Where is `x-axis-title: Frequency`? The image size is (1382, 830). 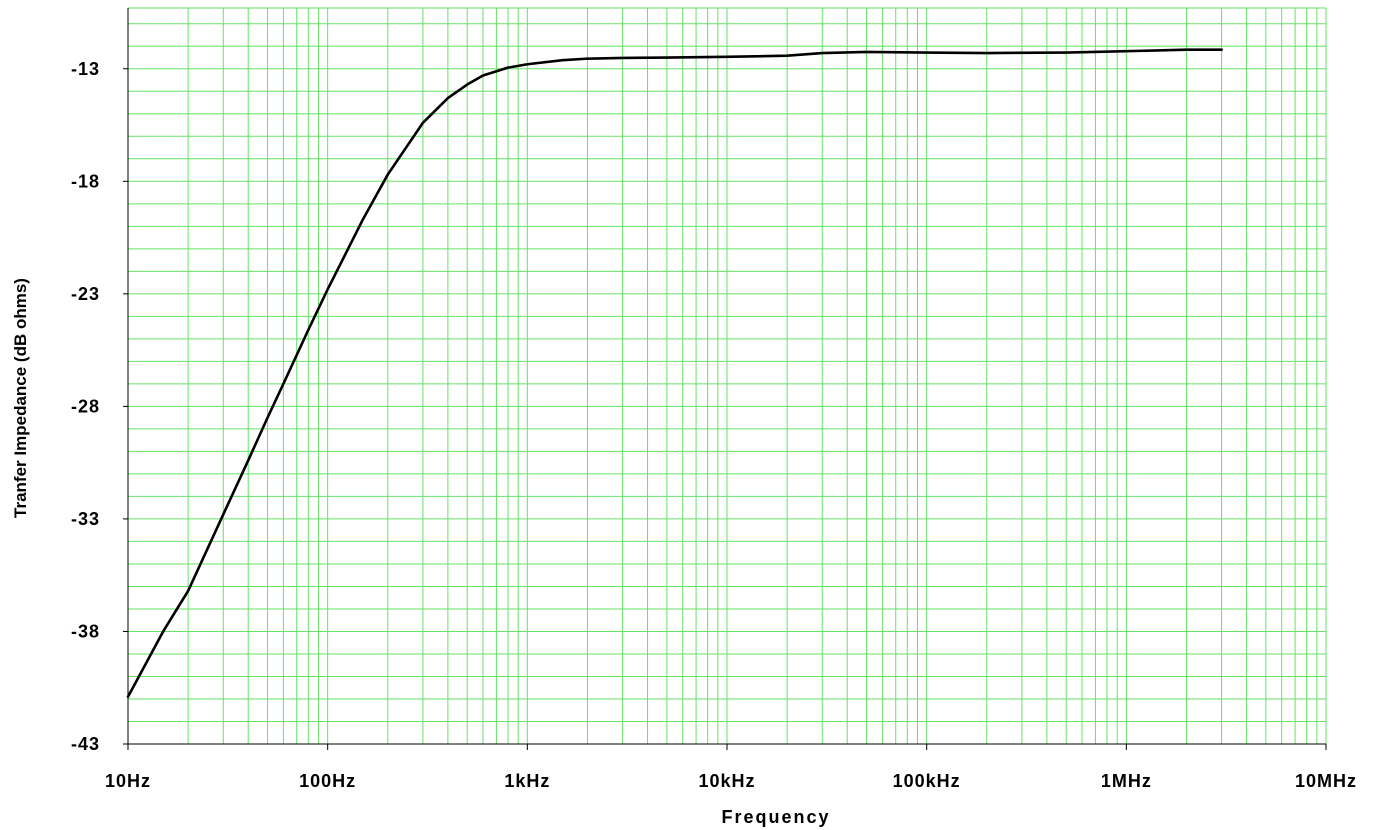 x-axis-title: Frequency is located at coordinates (775, 817).